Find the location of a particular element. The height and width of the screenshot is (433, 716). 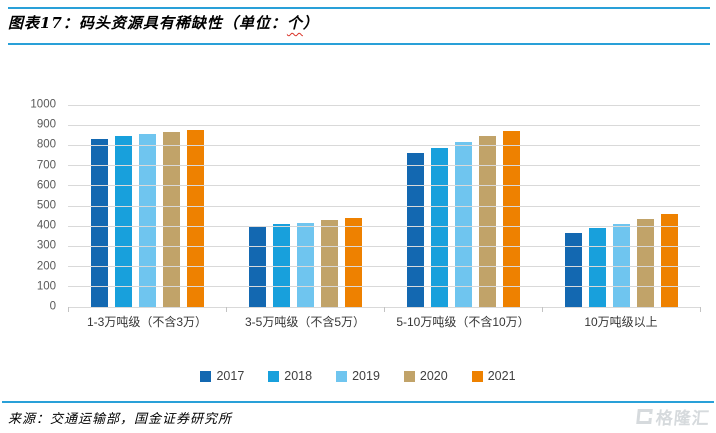

gelonghui-watermark: 格隆汇 is located at coordinates (674, 416).